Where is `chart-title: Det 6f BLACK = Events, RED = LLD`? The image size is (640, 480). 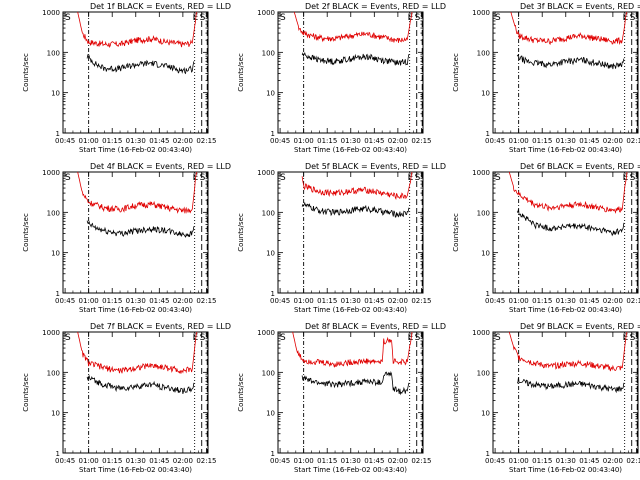 chart-title: Det 6f BLACK = Events, RED = LLD is located at coordinates (580, 166).